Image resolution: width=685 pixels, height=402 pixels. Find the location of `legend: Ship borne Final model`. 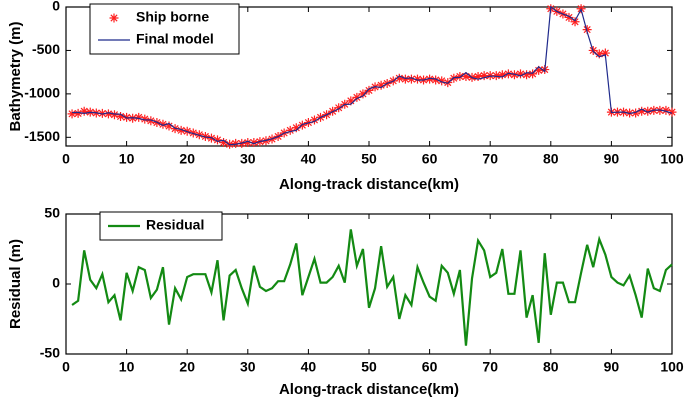

legend: Ship borne Final model is located at coordinates (164, 29).